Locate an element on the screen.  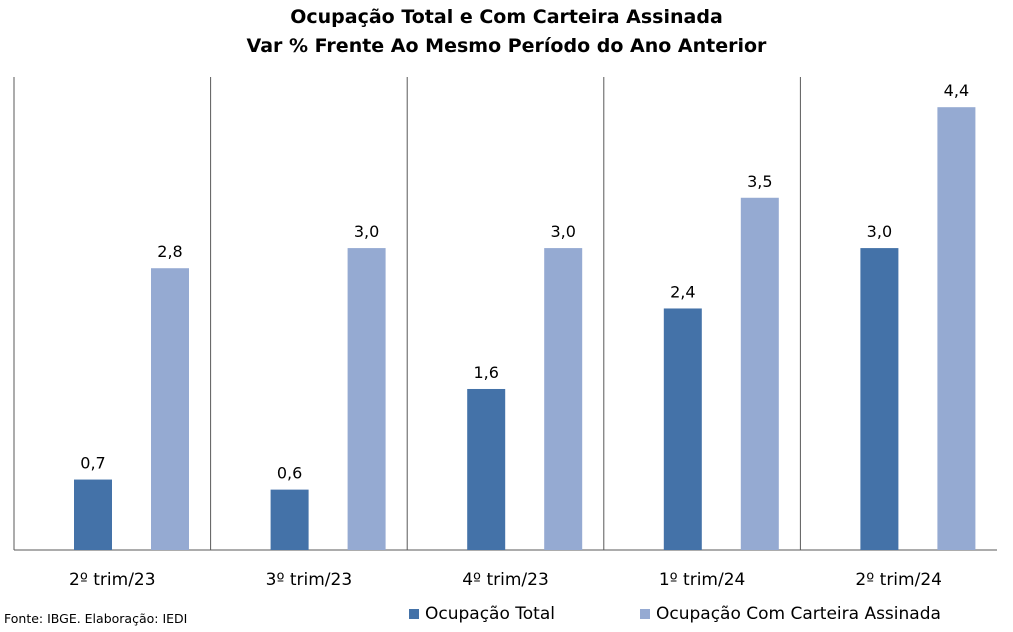
legend-item-carteira-assinada: Ocupação Com Carteira Assinada is located at coordinates (790, 614).